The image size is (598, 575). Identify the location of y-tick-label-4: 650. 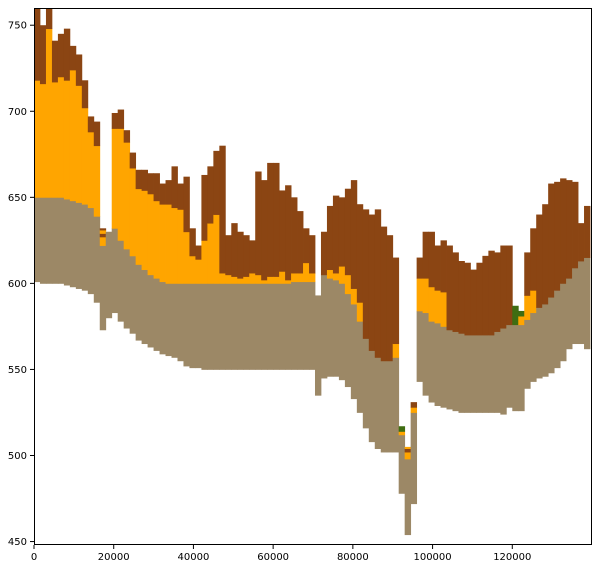
(17, 198).